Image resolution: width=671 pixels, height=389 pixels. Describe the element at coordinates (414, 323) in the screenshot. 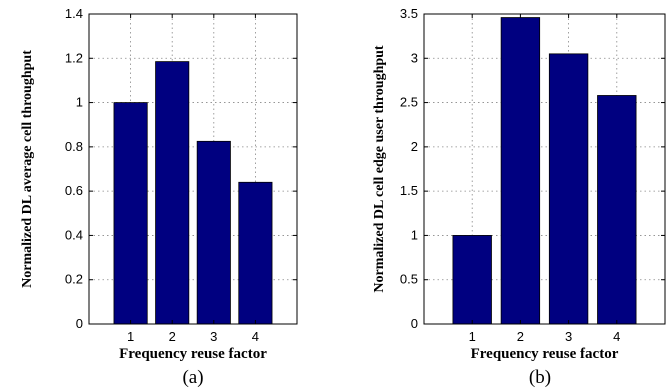

I see `chart-b-y-tick-label: 0` at that location.